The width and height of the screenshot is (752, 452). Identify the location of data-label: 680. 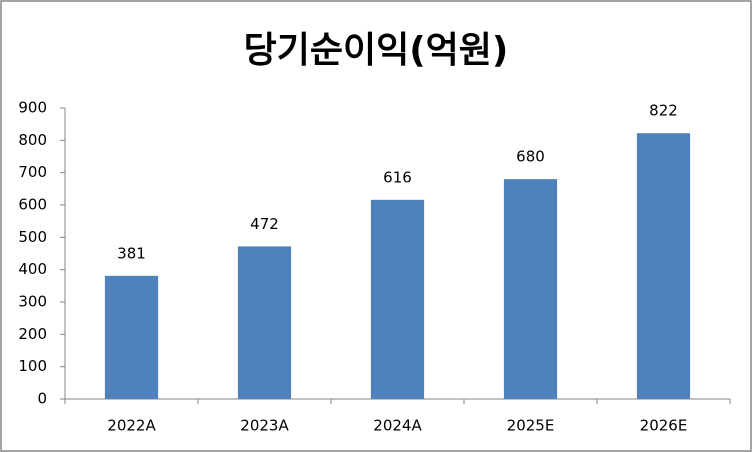
(530, 157).